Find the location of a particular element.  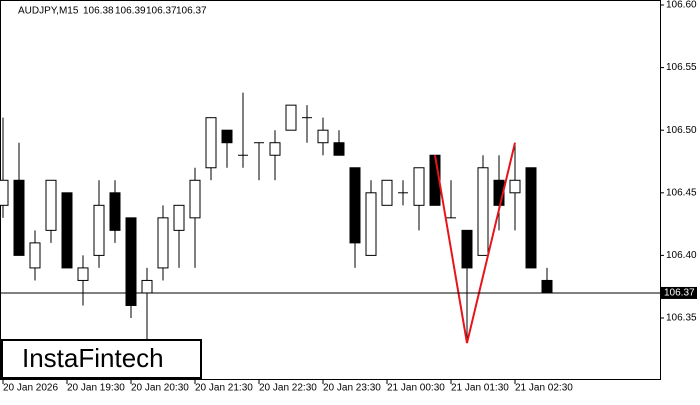

y-tick-label: 106.55 is located at coordinates (681, 67).